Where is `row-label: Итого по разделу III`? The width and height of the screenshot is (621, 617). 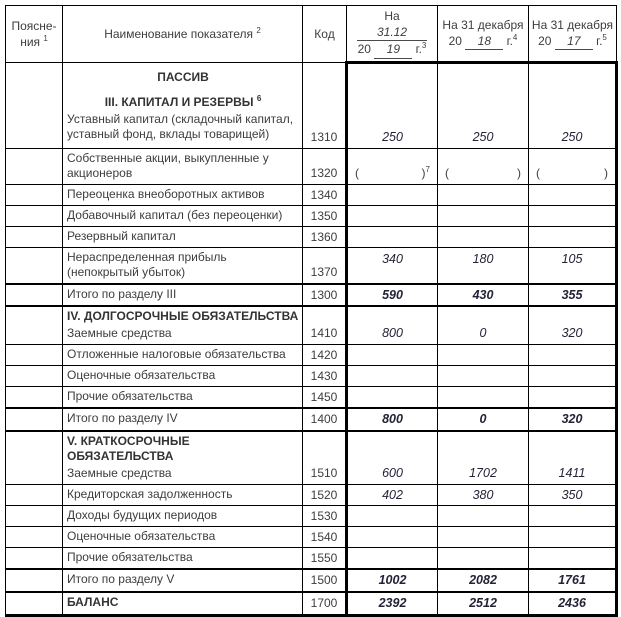 row-label: Итого по разделу III is located at coordinates (182, 294).